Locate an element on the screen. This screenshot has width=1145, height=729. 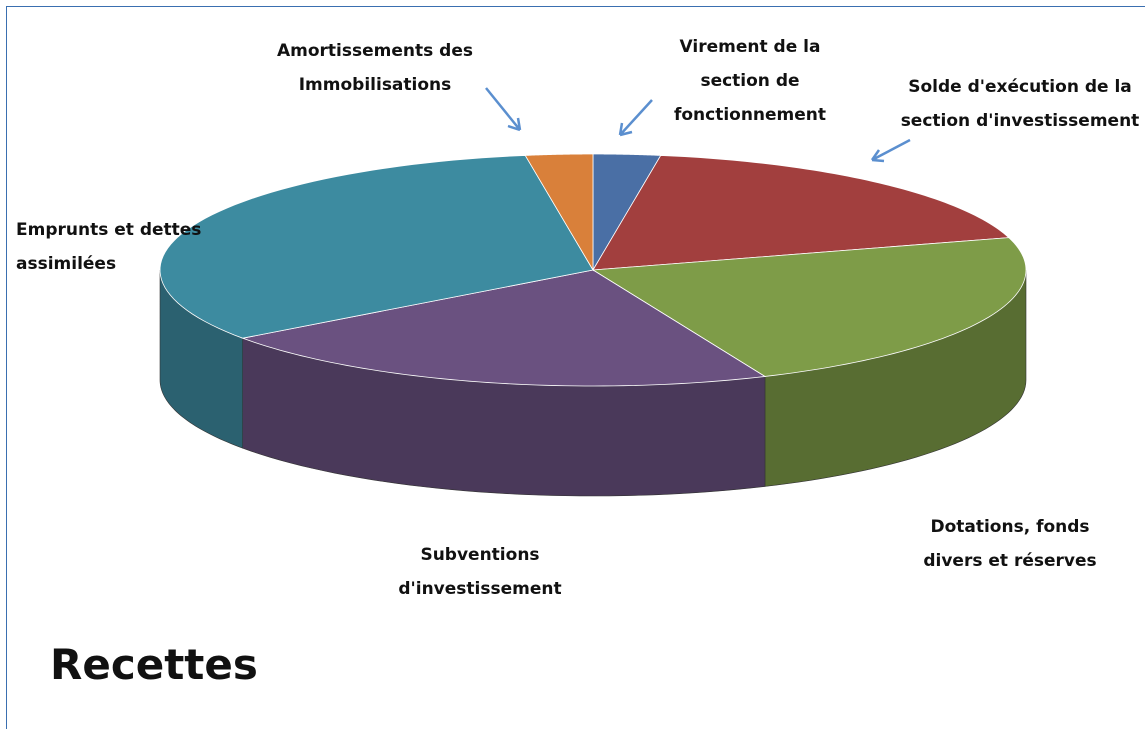
arrows is located at coordinates (698, 125).